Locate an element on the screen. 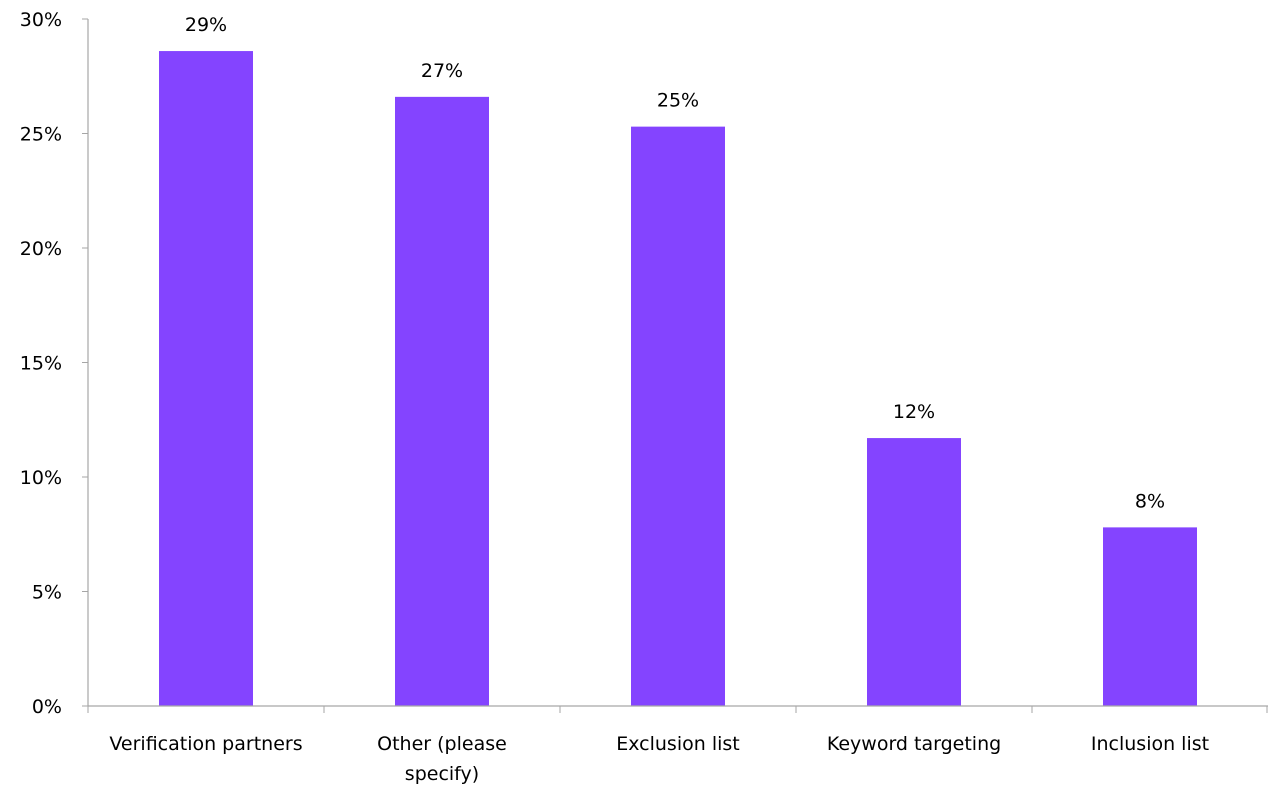 This screenshot has width=1268, height=790. y-tick-label: 25% is located at coordinates (41, 135).